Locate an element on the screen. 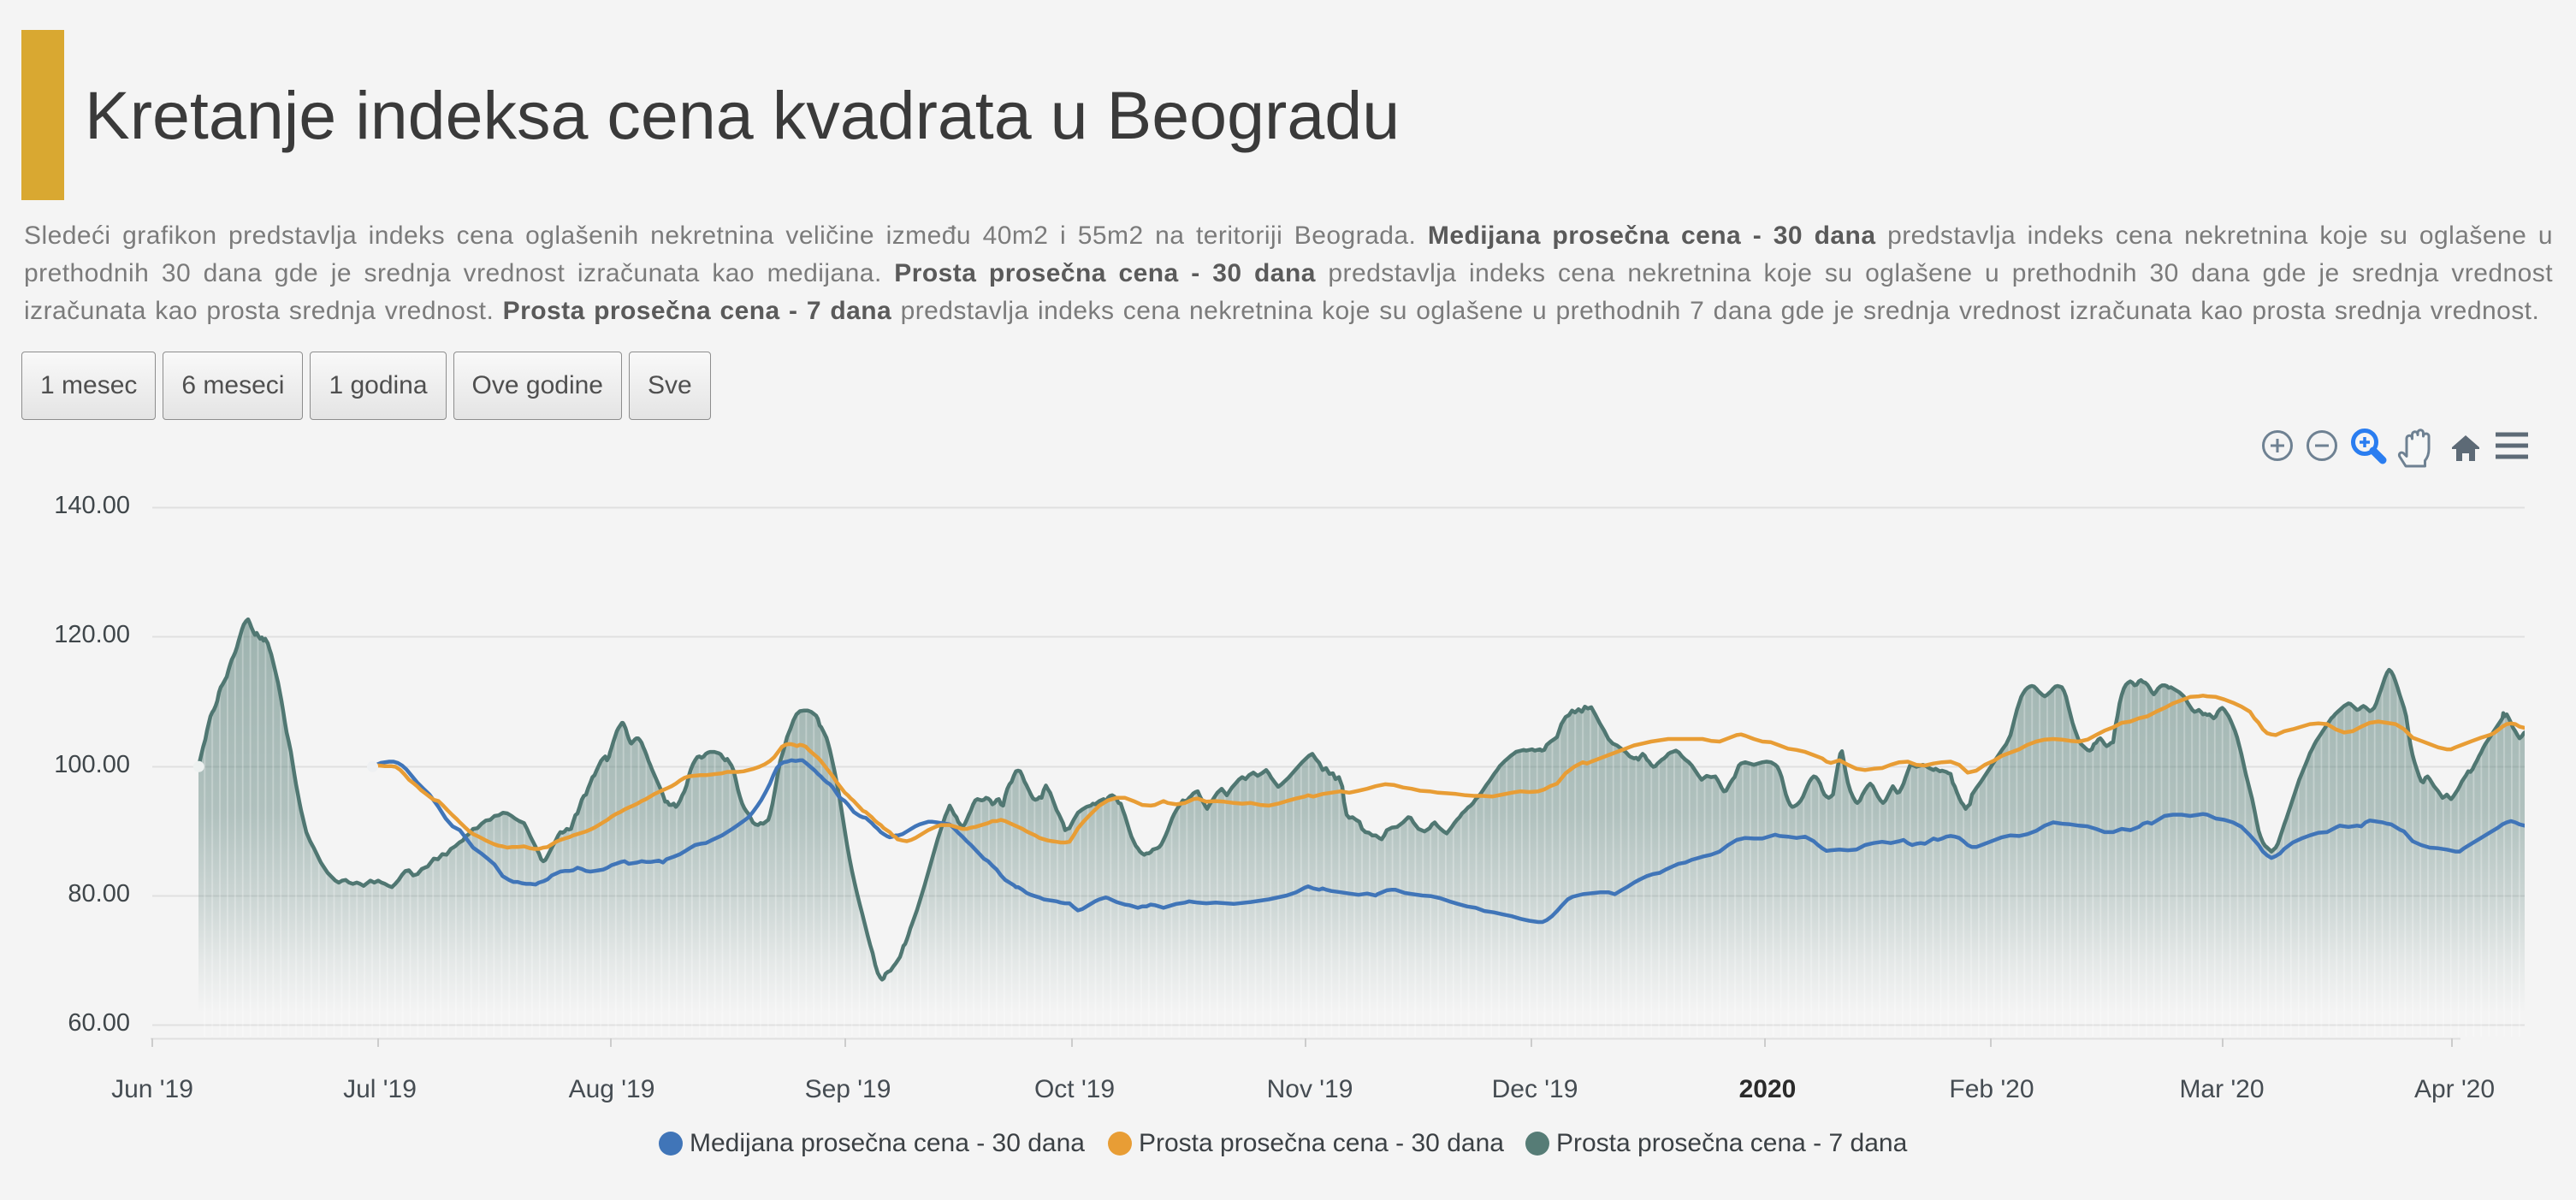 The height and width of the screenshot is (1200, 2576). svg-text: Sep '19 is located at coordinates (848, 1089).